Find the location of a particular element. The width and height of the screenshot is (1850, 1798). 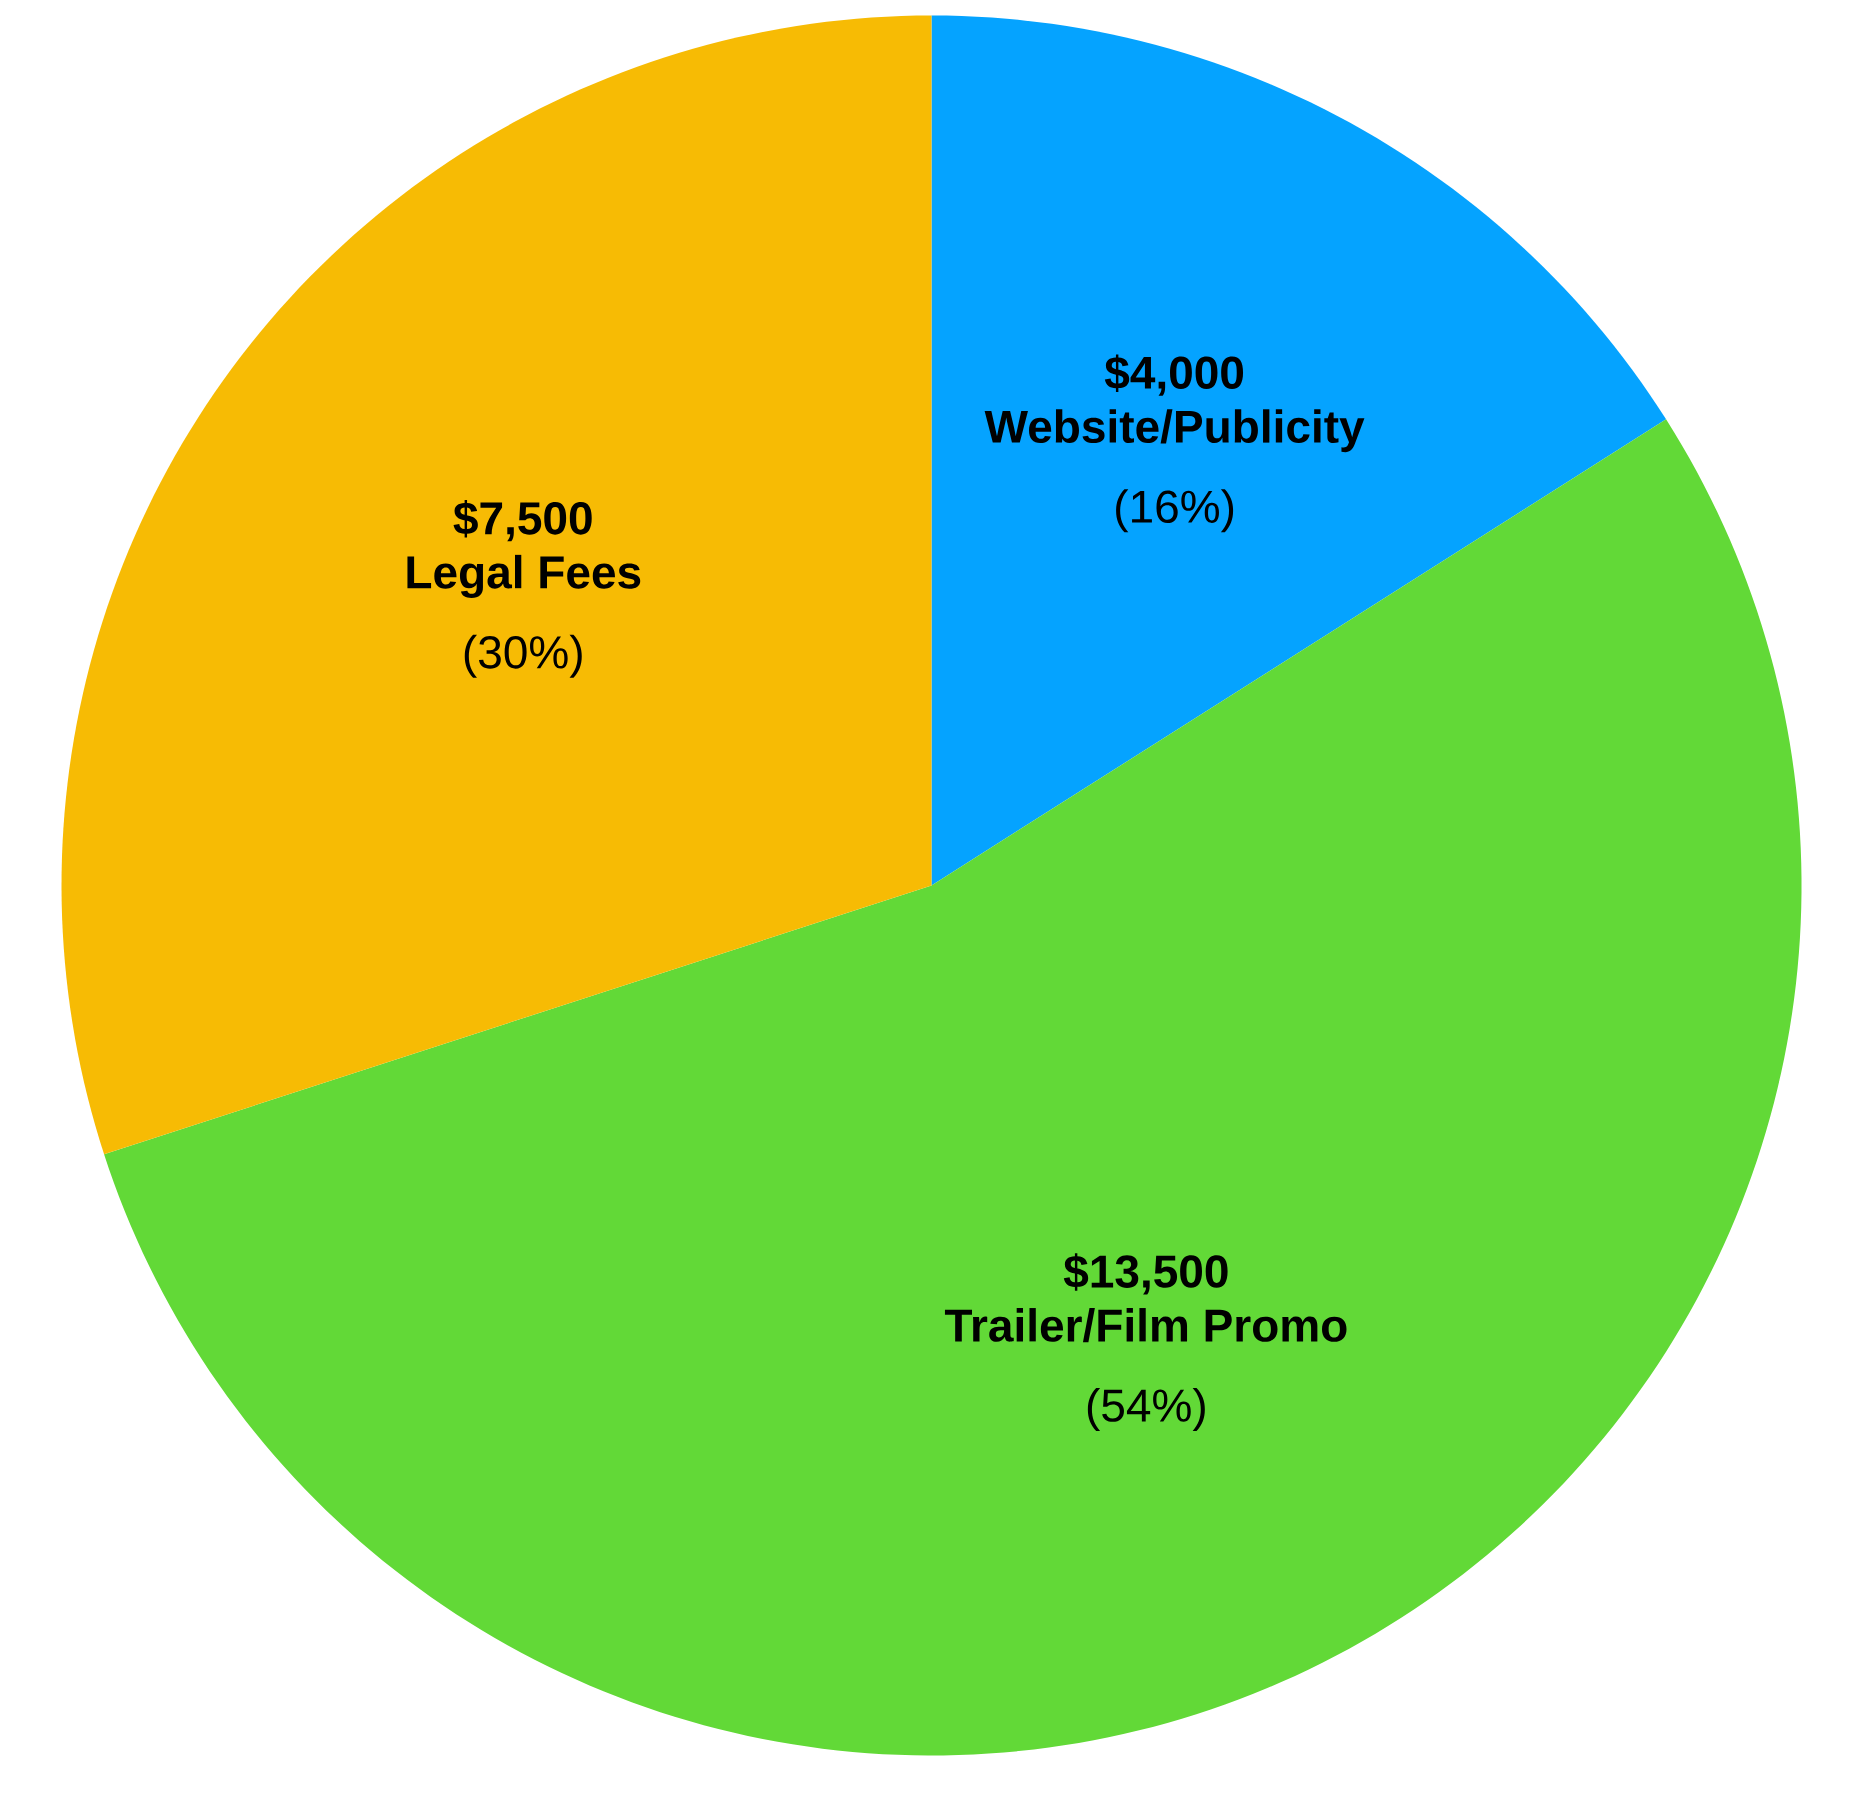

slice-label: Website/Publicity is located at coordinates (1174, 431).